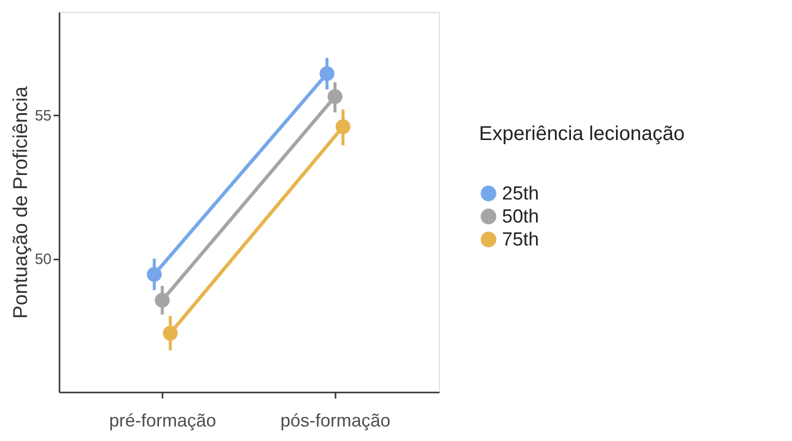 Image resolution: width=792 pixels, height=441 pixels. What do you see at coordinates (43, 116) in the screenshot?
I see `y-tick-label: 55` at bounding box center [43, 116].